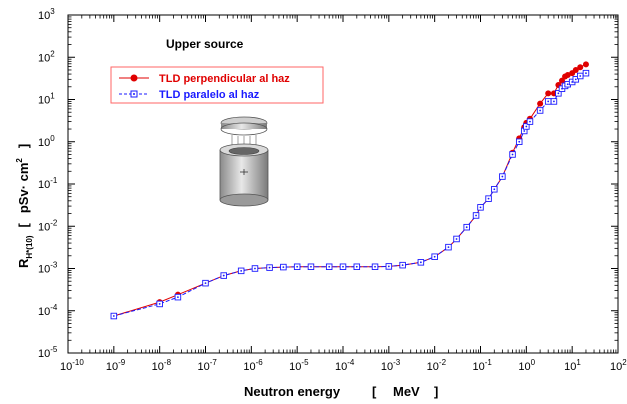  I want to click on y-axis-bracket-open: [, so click(23, 224).